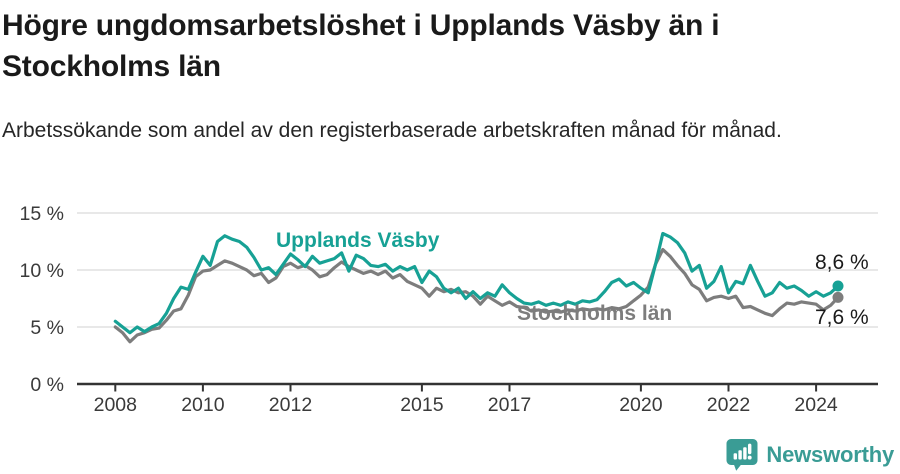  Describe the element at coordinates (290, 405) in the screenshot. I see `x-tick-label-2012: 2012` at that location.